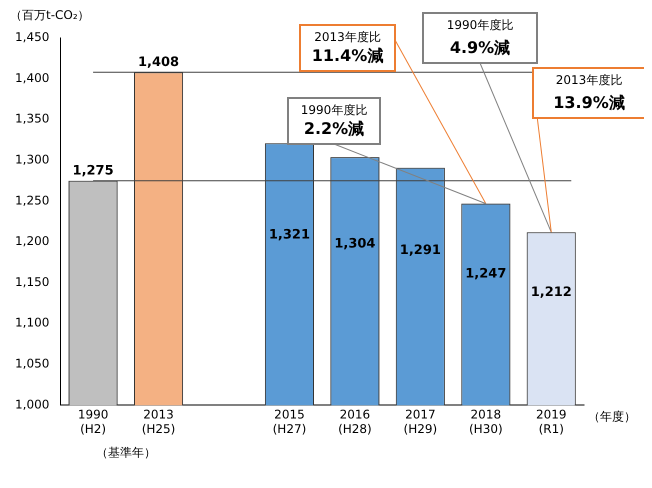 The width and height of the screenshot is (652, 488). I want to click on x-tick-label: 2019 (R1), so click(551, 422).